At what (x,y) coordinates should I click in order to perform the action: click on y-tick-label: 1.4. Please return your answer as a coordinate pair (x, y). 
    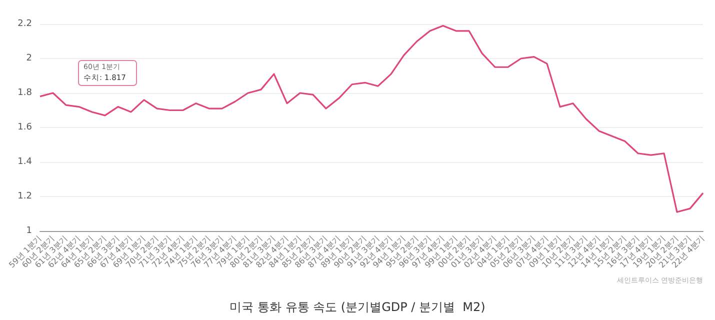
    Looking at the image, I should click on (25, 162).